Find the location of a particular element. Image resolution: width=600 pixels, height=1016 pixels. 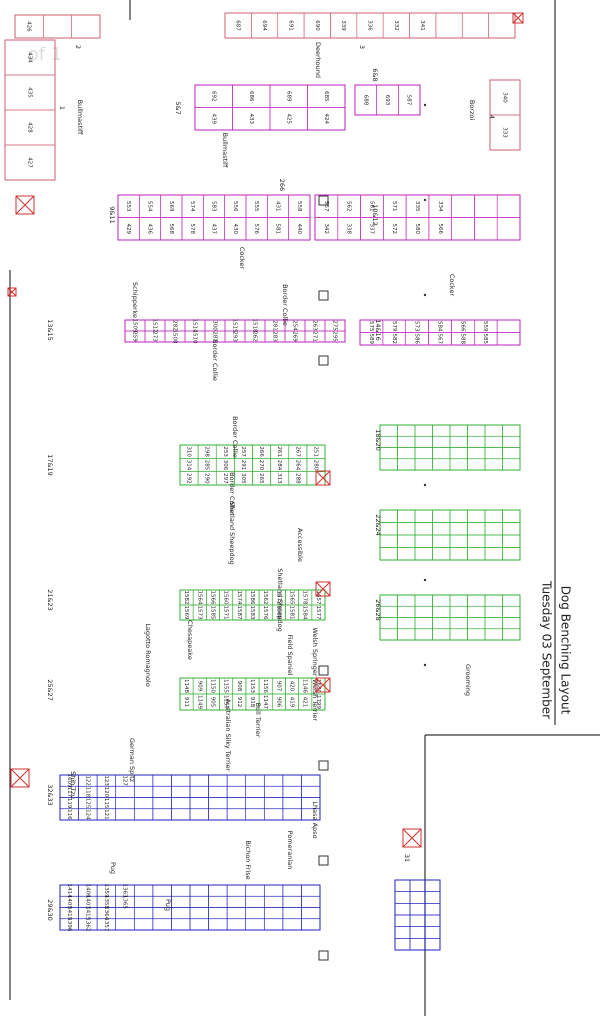

bench-number: 581 is located at coordinates (278, 229).